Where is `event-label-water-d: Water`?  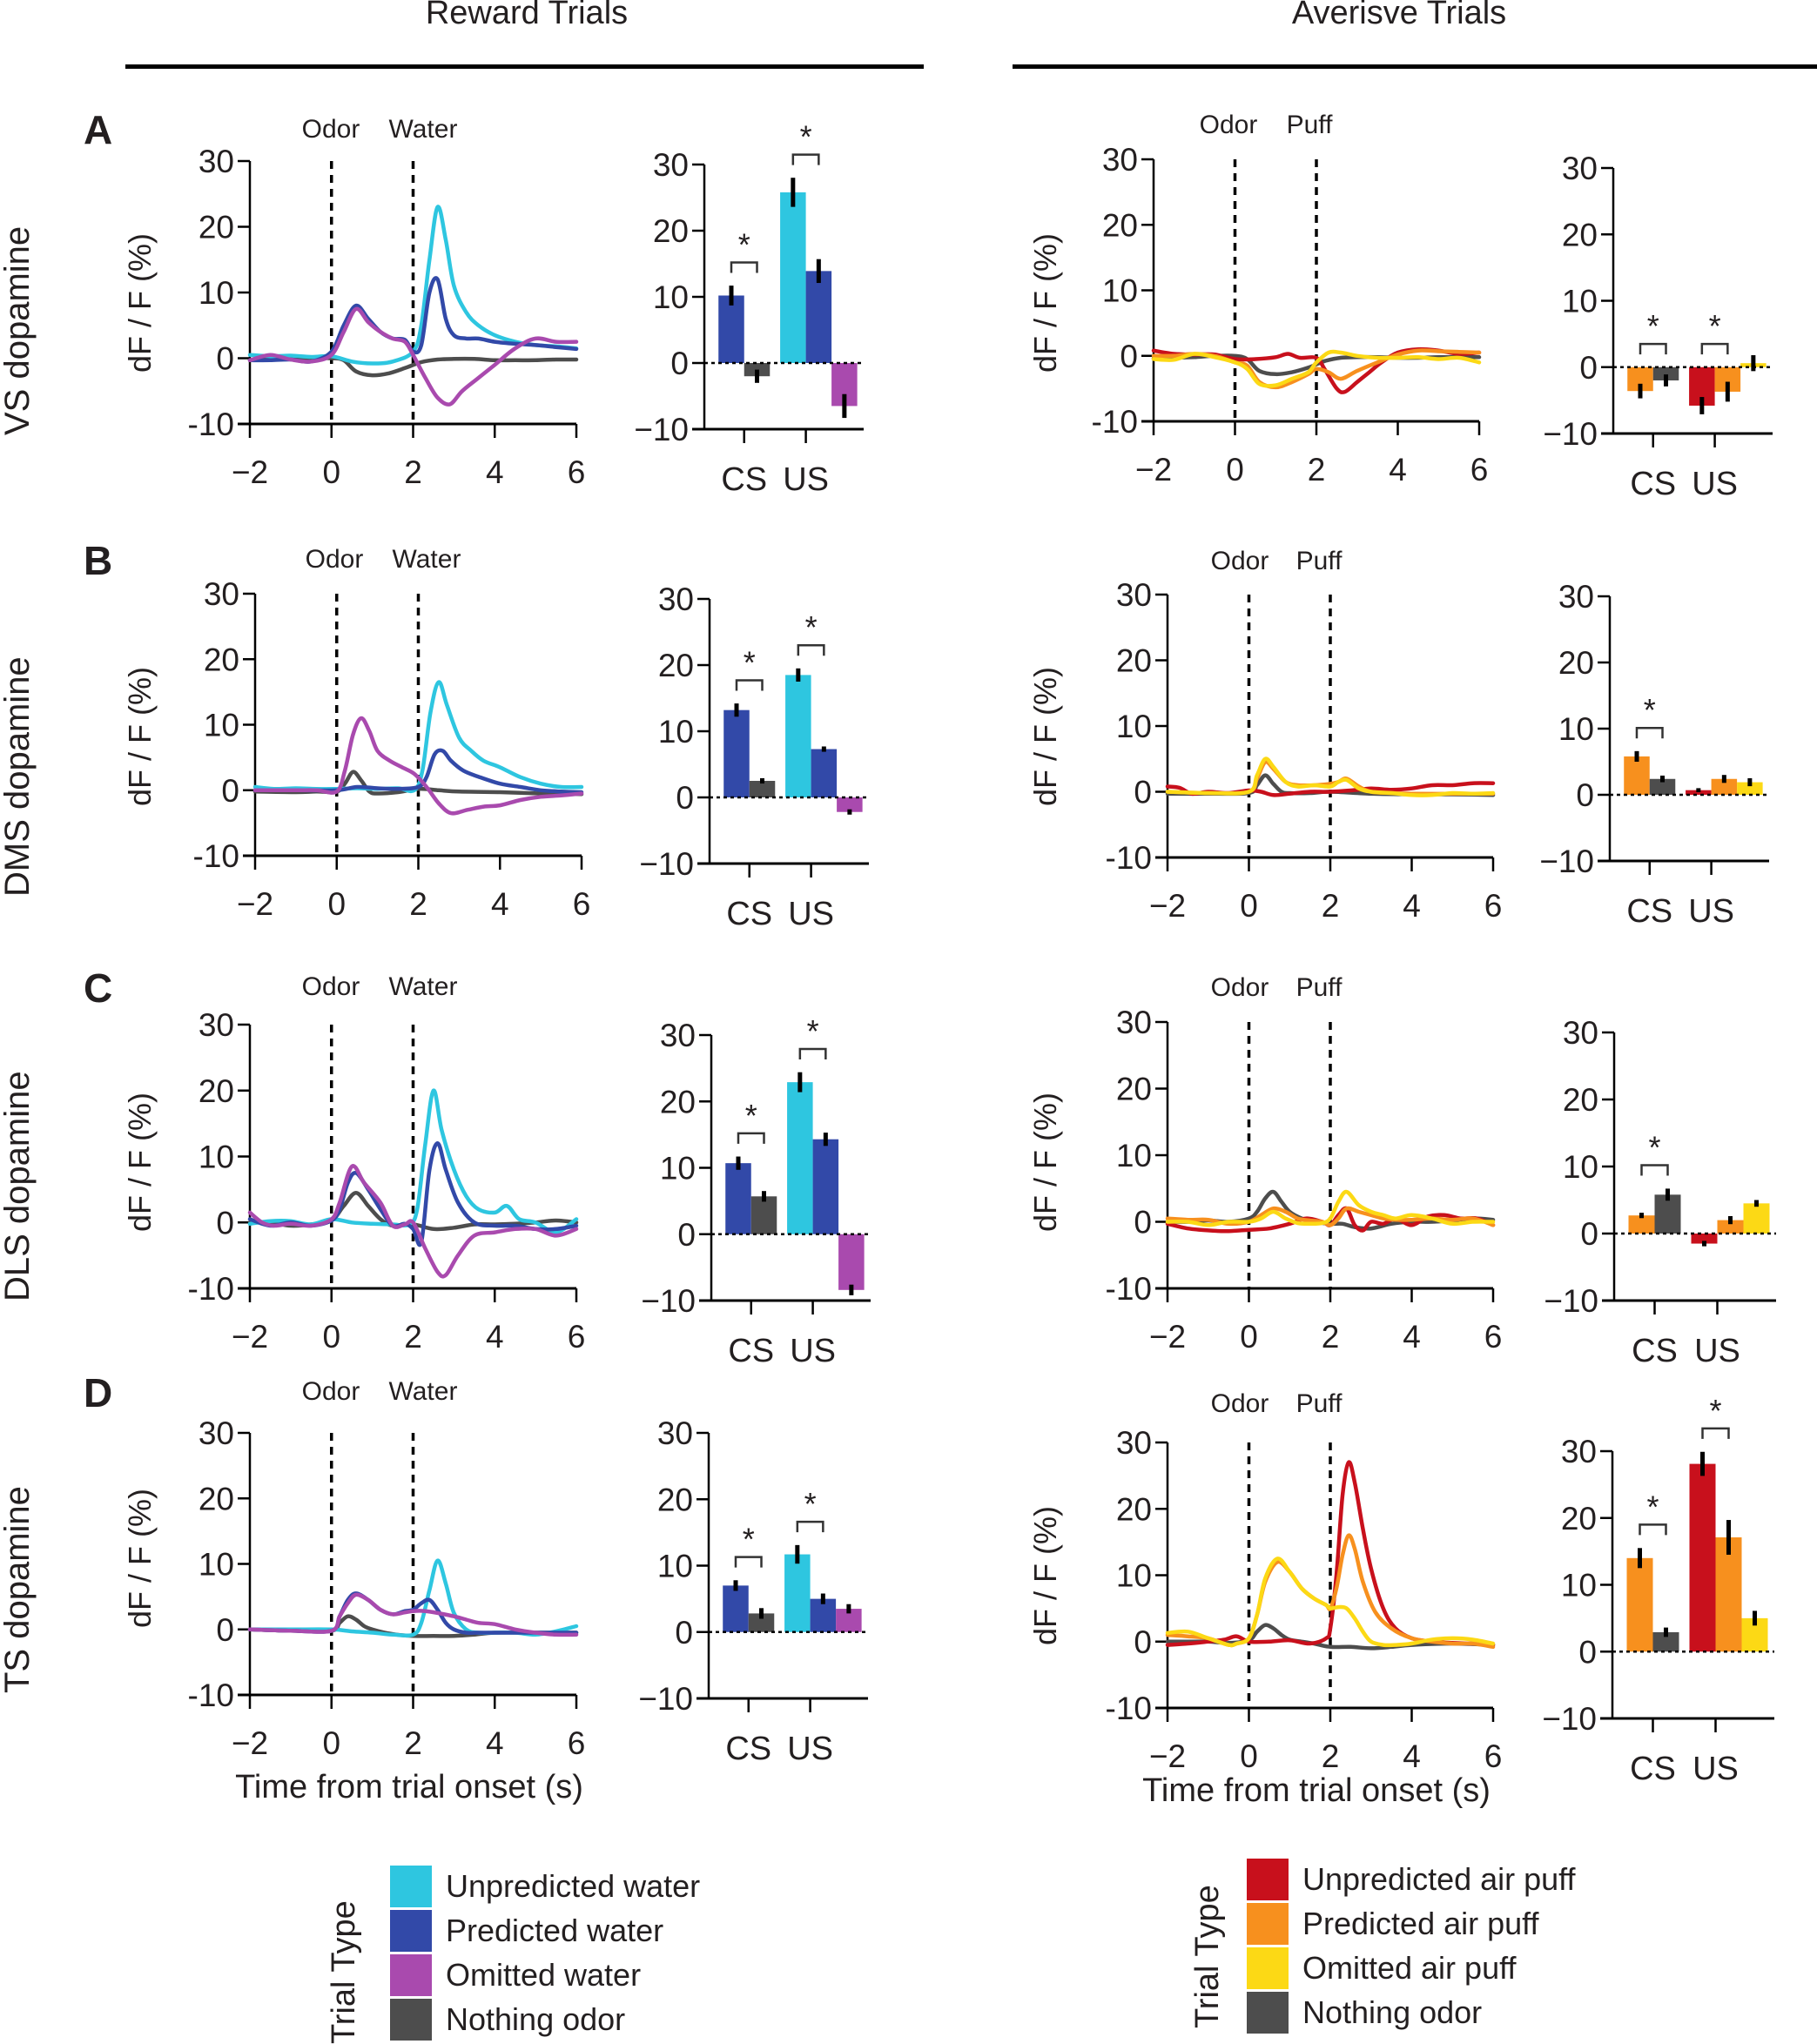
event-label-water-d: Water is located at coordinates (423, 1391).